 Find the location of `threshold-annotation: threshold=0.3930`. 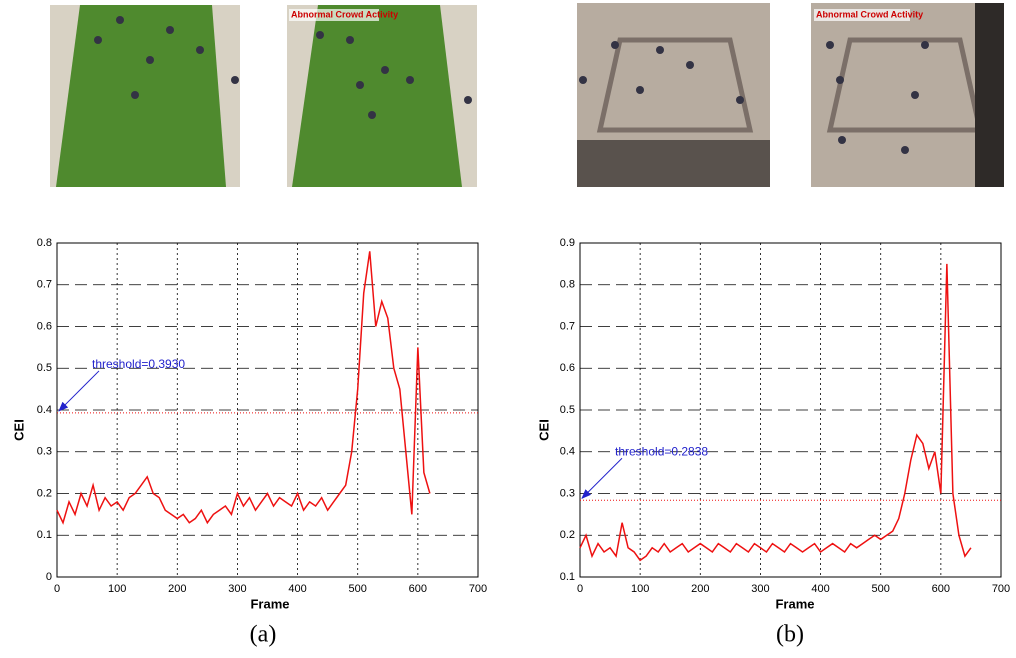

threshold-annotation: threshold=0.3930 is located at coordinates (138, 364).